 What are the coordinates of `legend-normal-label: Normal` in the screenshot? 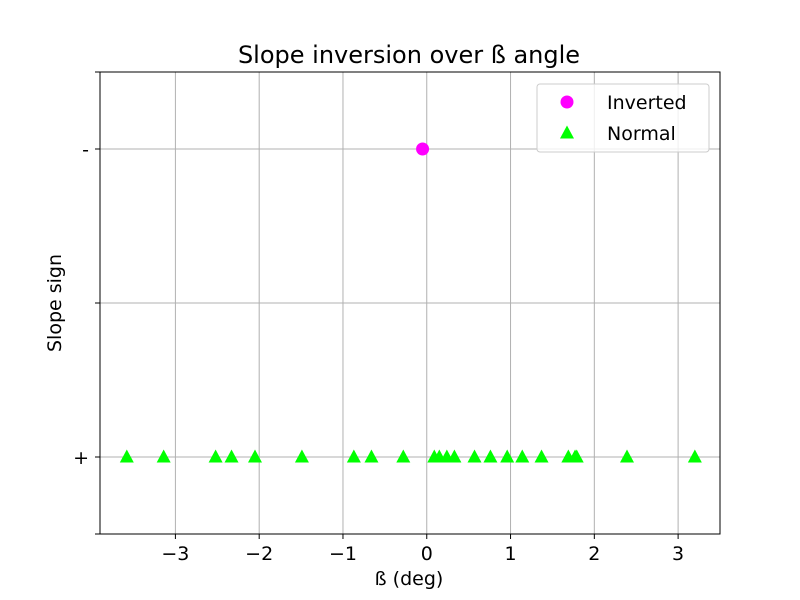 It's located at (641, 134).